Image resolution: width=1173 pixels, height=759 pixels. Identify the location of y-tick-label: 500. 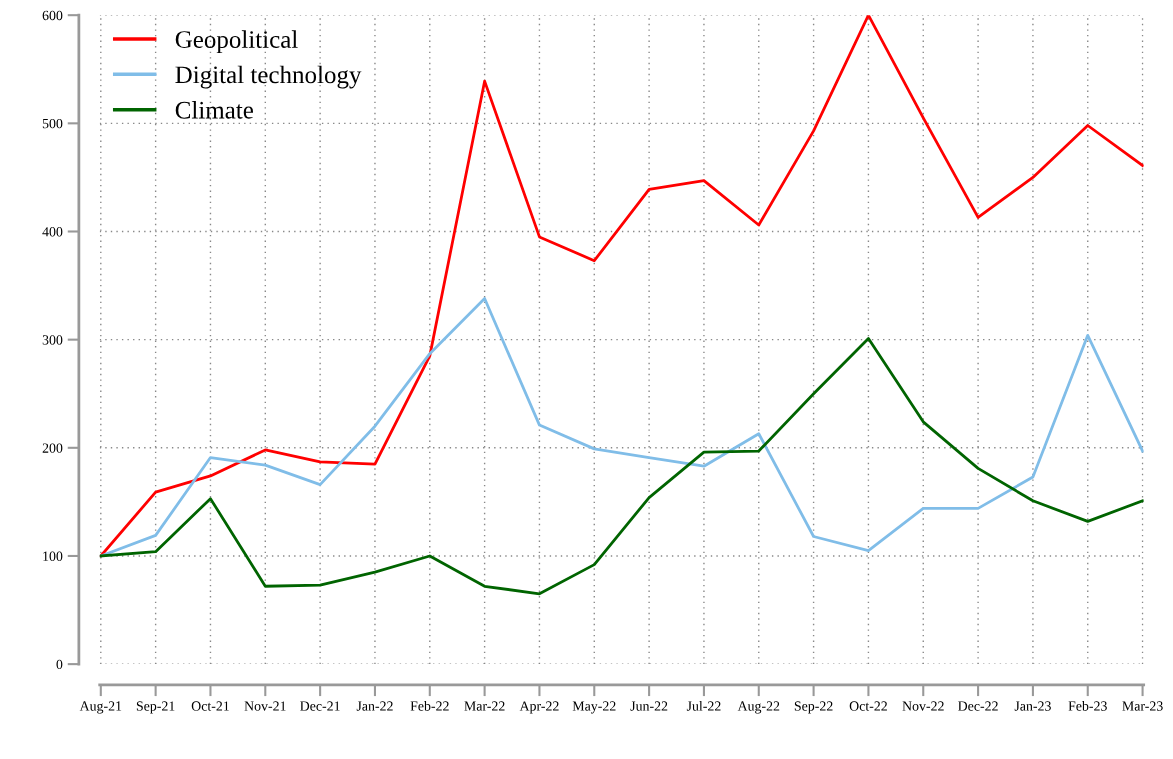
(52, 123).